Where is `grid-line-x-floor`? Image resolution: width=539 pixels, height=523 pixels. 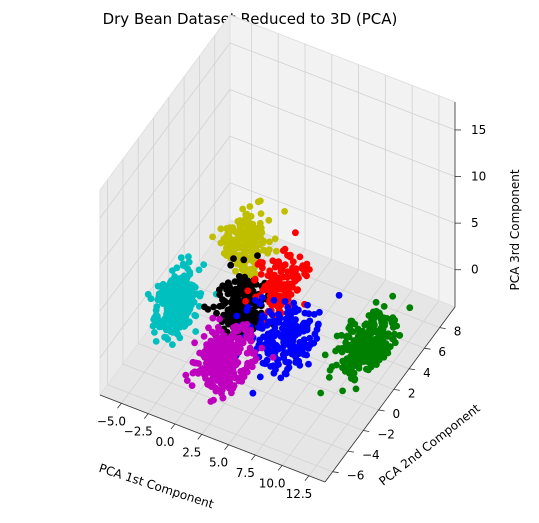
grid-line-x-floor is located at coordinates (374, 388).